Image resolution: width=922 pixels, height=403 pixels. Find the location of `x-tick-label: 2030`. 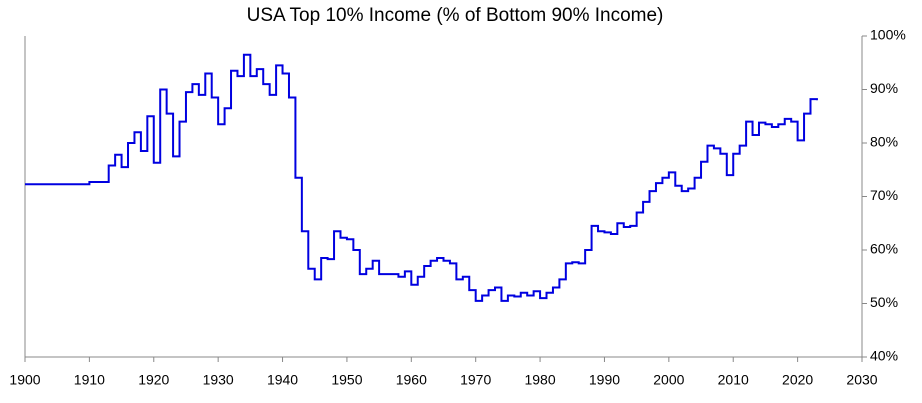

x-tick-label: 2030 is located at coordinates (861, 380).